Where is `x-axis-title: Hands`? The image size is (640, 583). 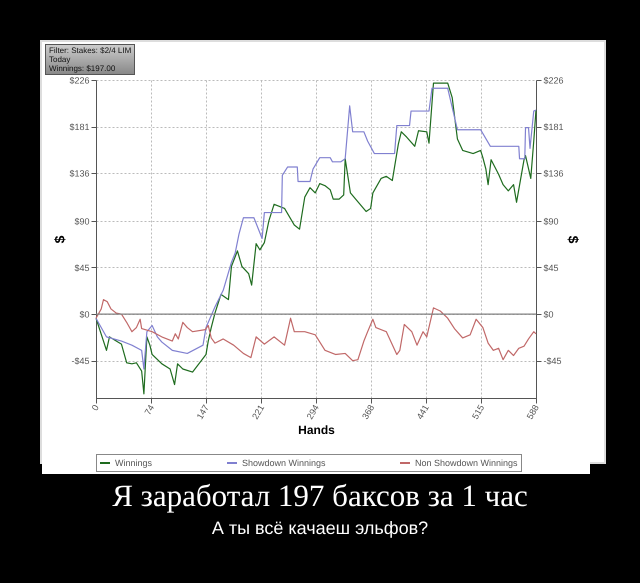 x-axis-title: Hands is located at coordinates (317, 430).